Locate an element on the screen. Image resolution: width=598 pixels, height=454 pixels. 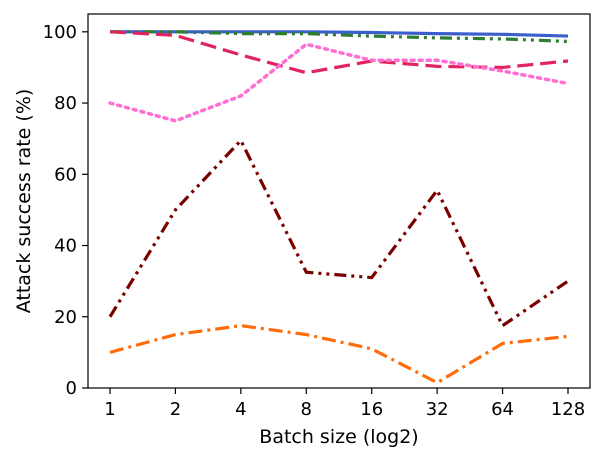
x-tick-label: 128 is located at coordinates (568, 409).